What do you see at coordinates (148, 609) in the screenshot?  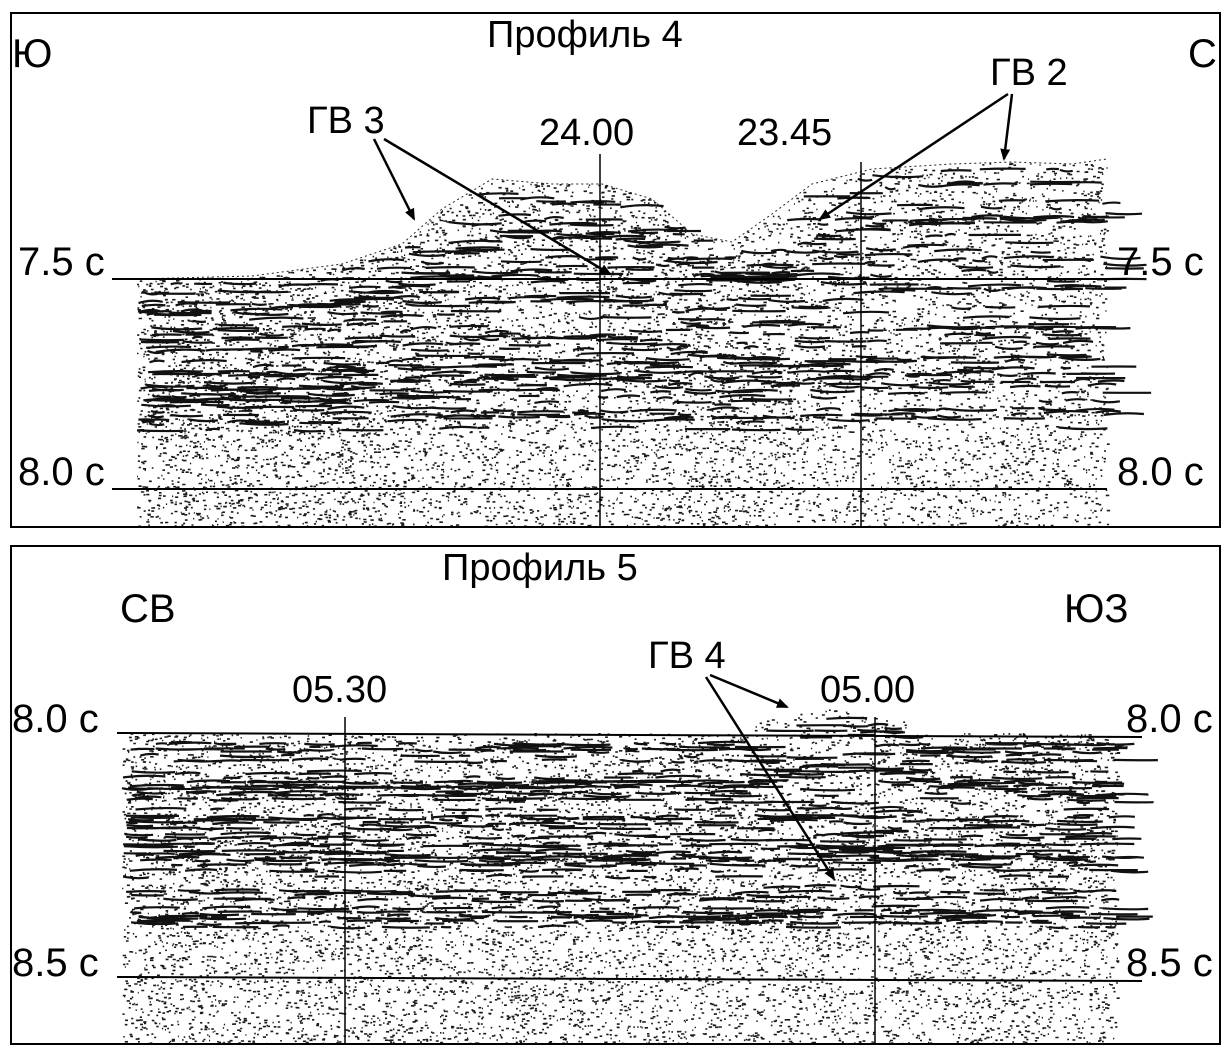 I see `profile-5-direction-left: СВ` at bounding box center [148, 609].